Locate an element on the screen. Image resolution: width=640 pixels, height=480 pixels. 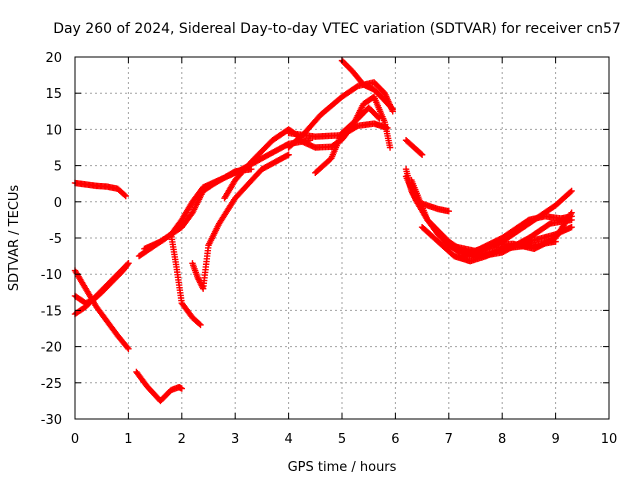
y-tick-label: 20 is located at coordinates (53, 58).